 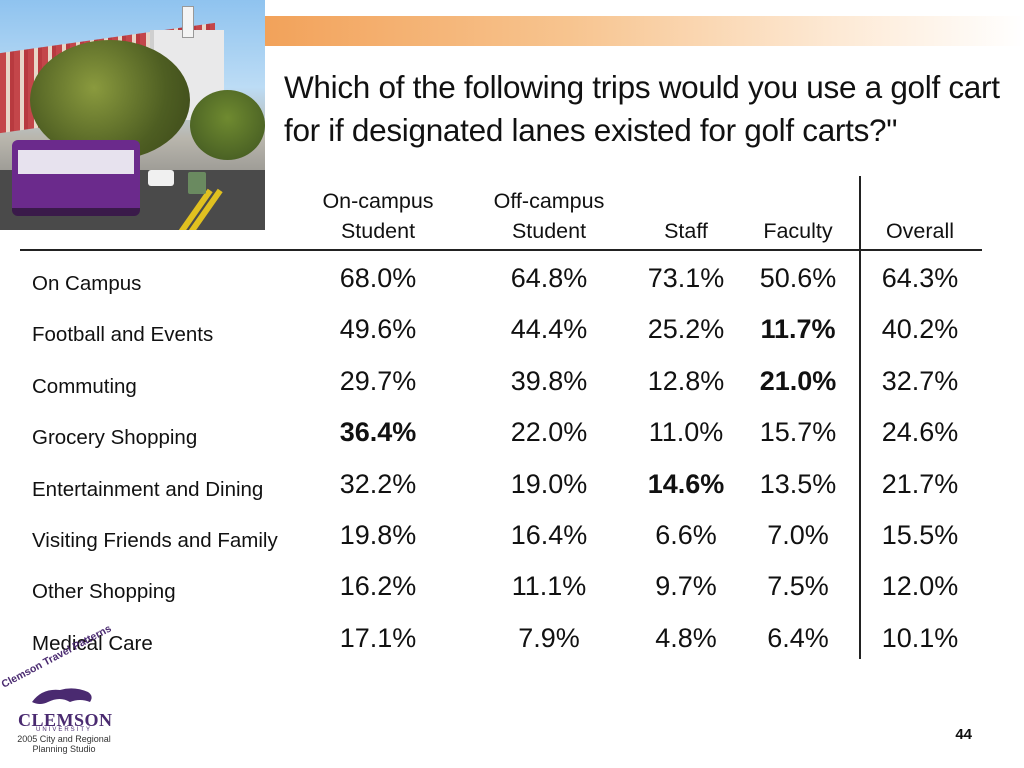 What do you see at coordinates (549, 586) in the screenshot?
I see `table-cell: 11.1%` at bounding box center [549, 586].